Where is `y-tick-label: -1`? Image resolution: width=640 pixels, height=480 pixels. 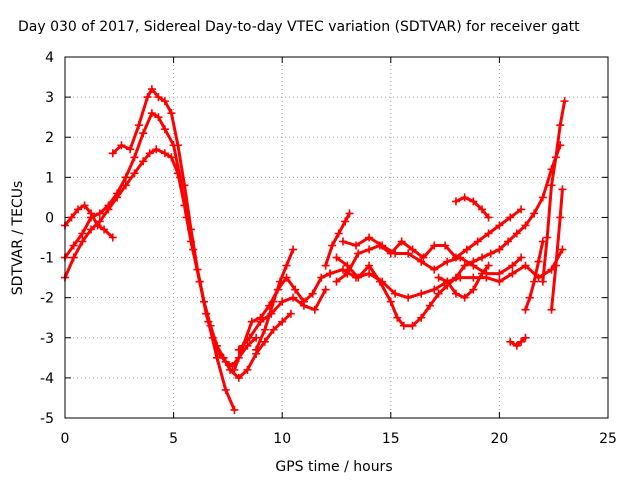
y-tick-label: -1 is located at coordinates (47, 259).